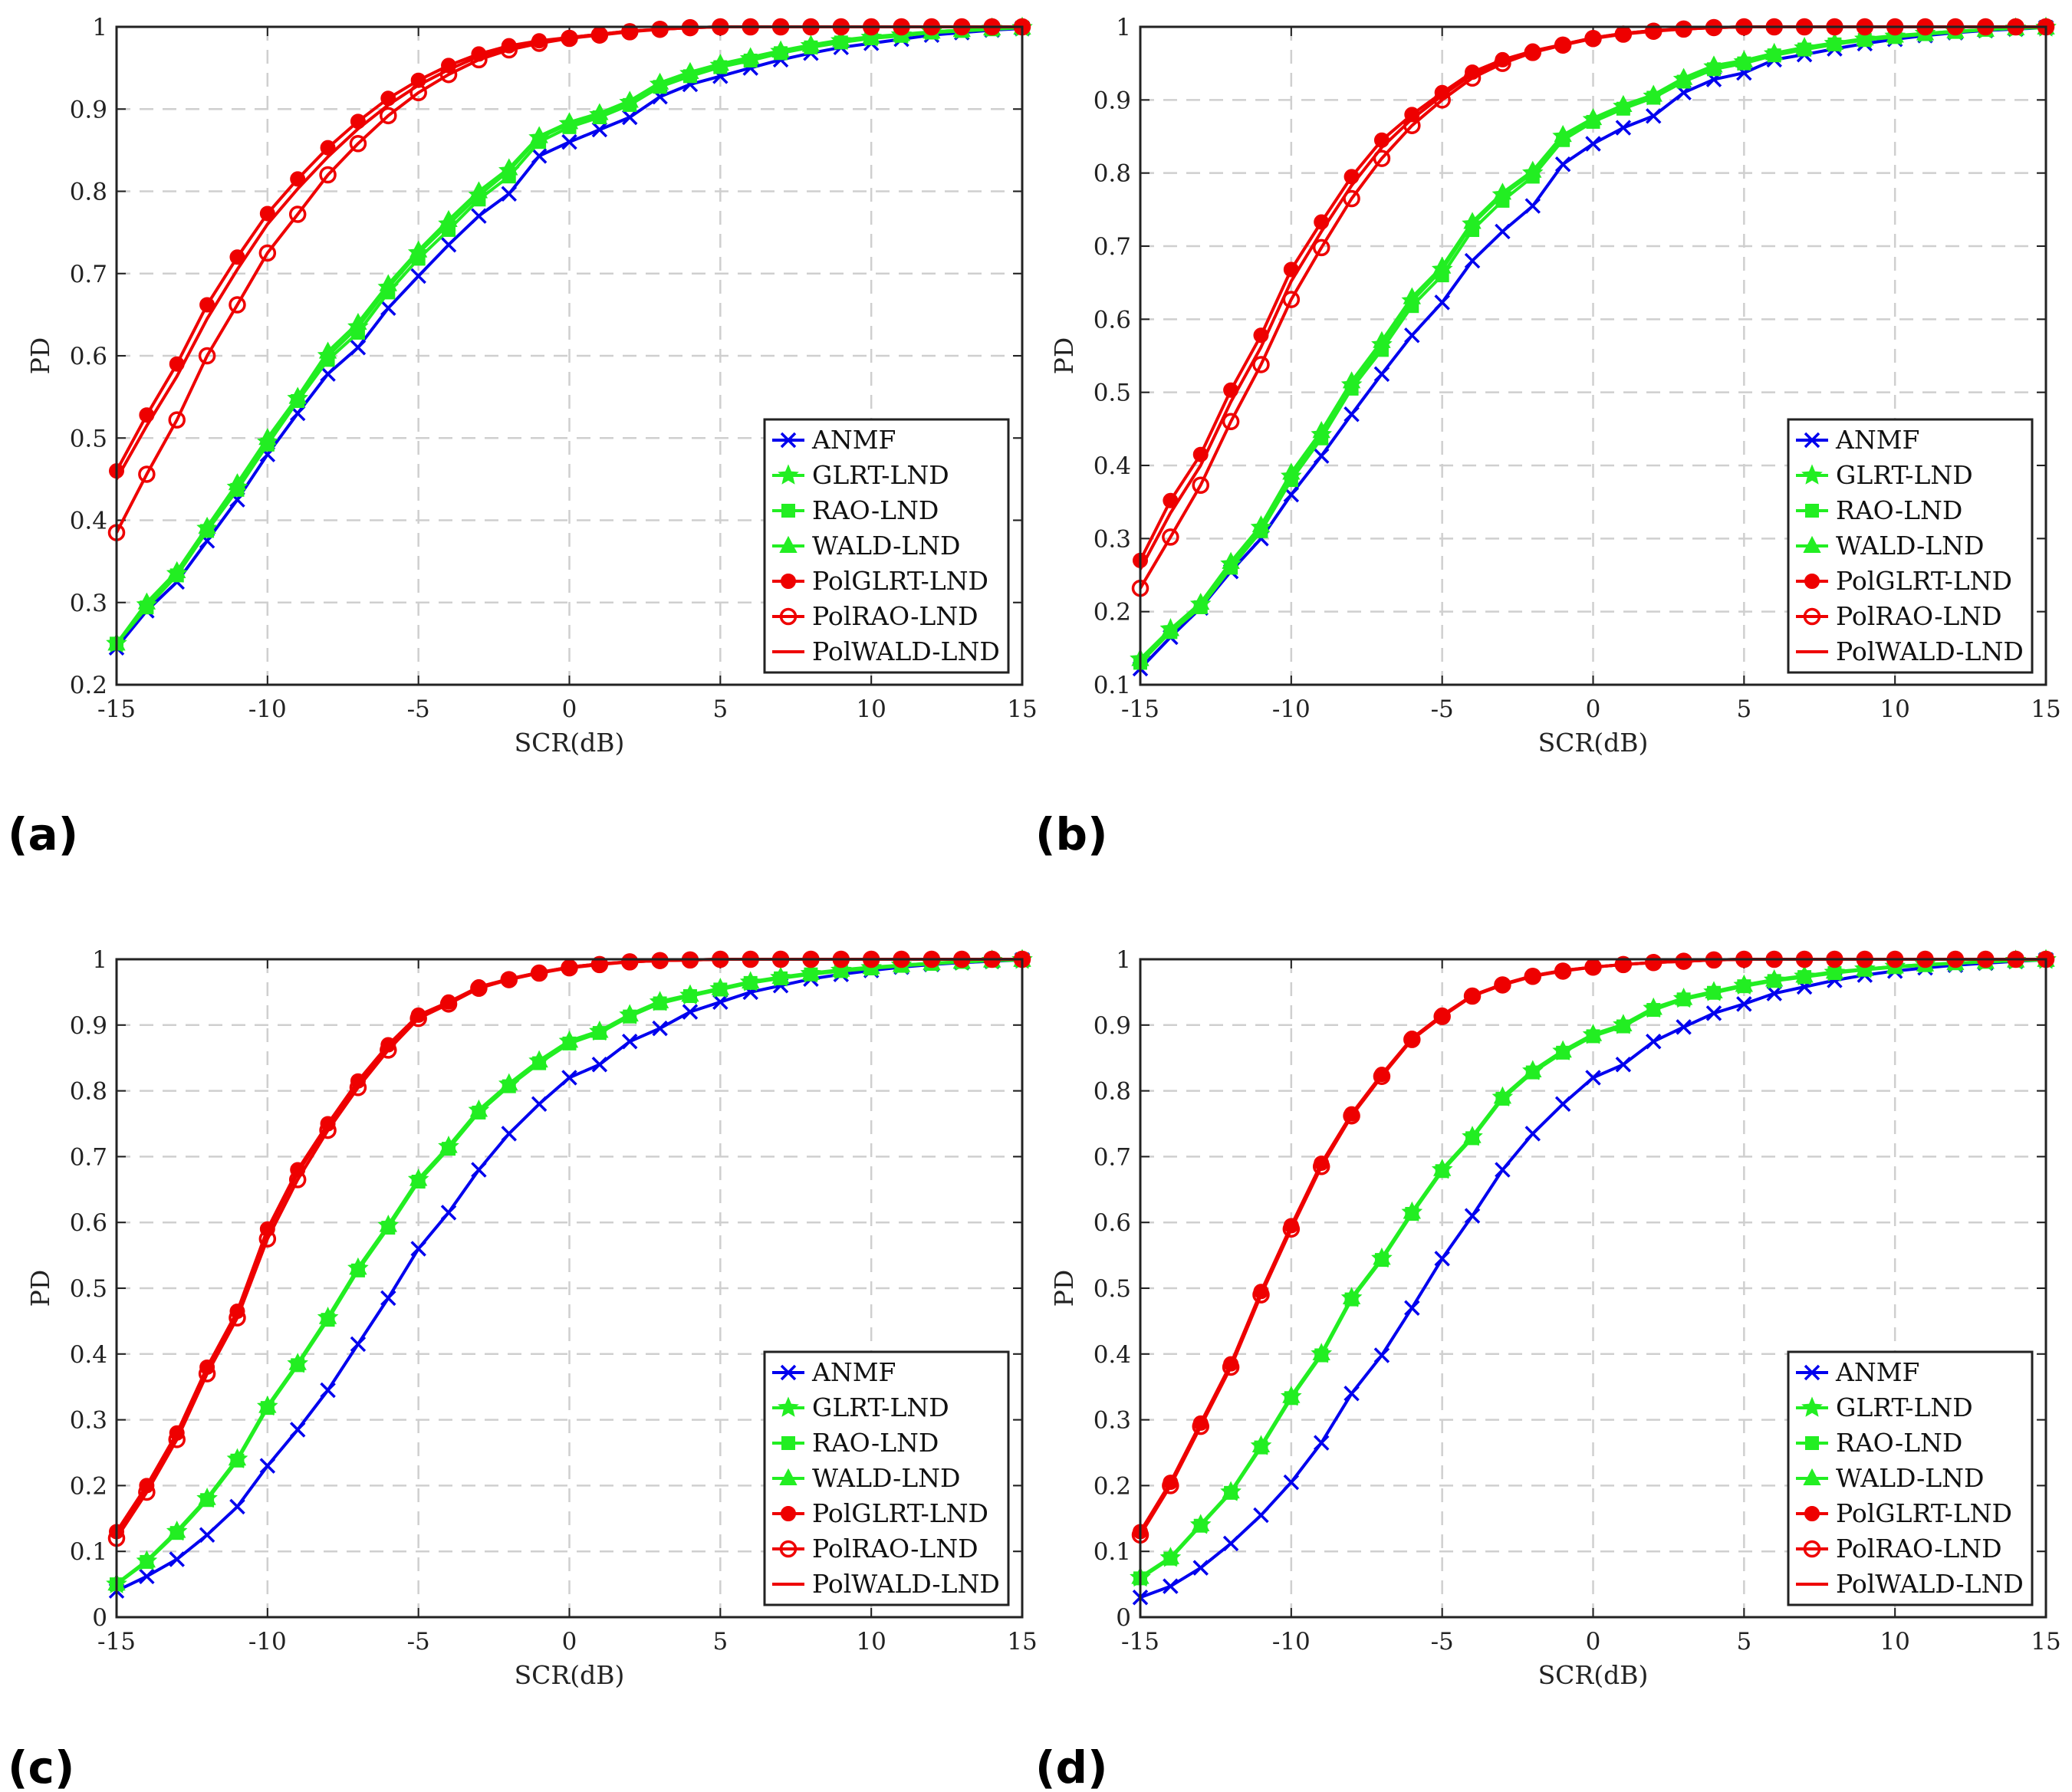 This screenshot has width=2072, height=1792. I want to click on y-tick-label: 0.8, so click(88, 1092).